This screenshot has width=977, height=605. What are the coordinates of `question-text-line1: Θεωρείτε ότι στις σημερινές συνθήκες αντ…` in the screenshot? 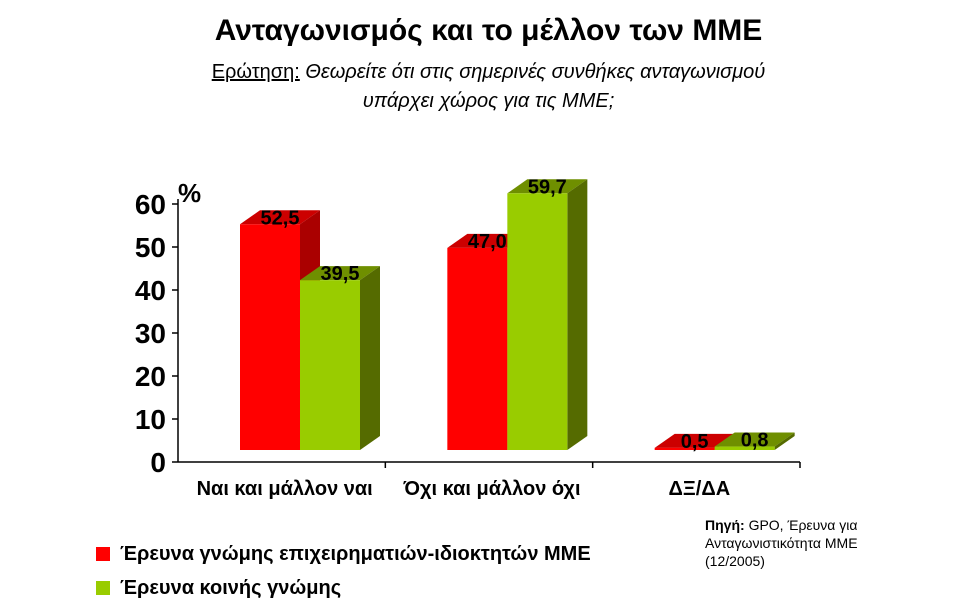 It's located at (535, 72).